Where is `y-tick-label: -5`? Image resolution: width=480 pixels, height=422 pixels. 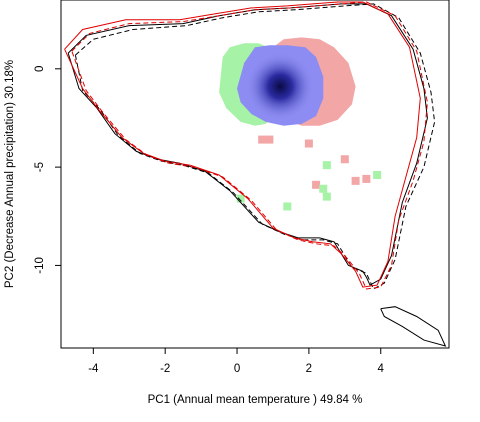 y-tick-label: -5 is located at coordinates (40, 167).